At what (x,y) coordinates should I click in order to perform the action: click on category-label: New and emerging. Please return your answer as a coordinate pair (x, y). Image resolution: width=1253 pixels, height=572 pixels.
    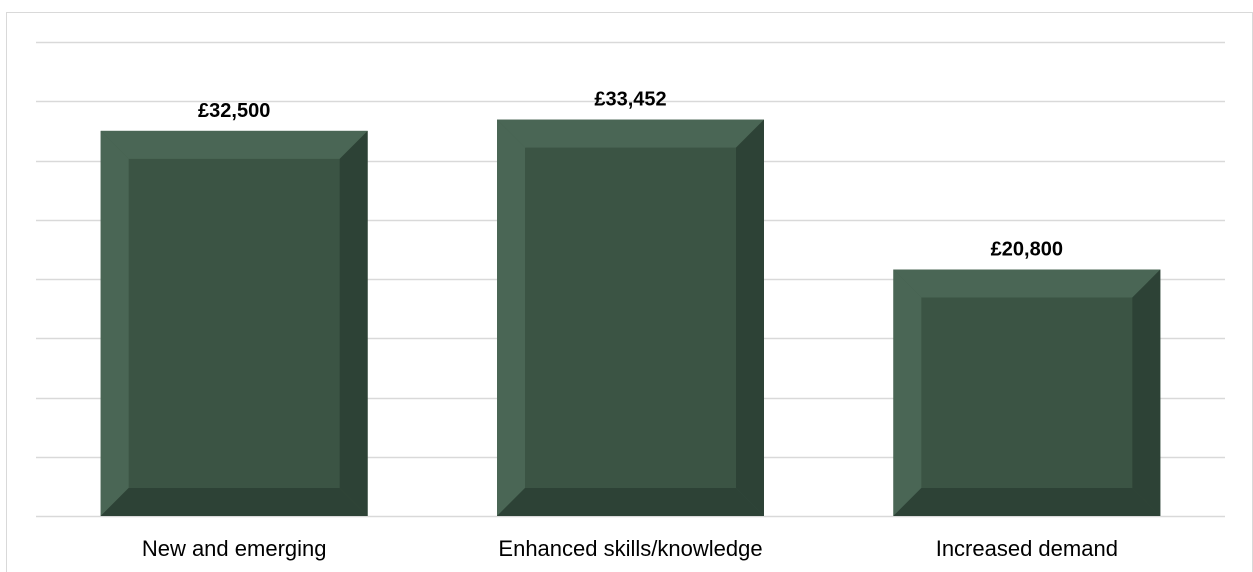
    Looking at the image, I should click on (234, 548).